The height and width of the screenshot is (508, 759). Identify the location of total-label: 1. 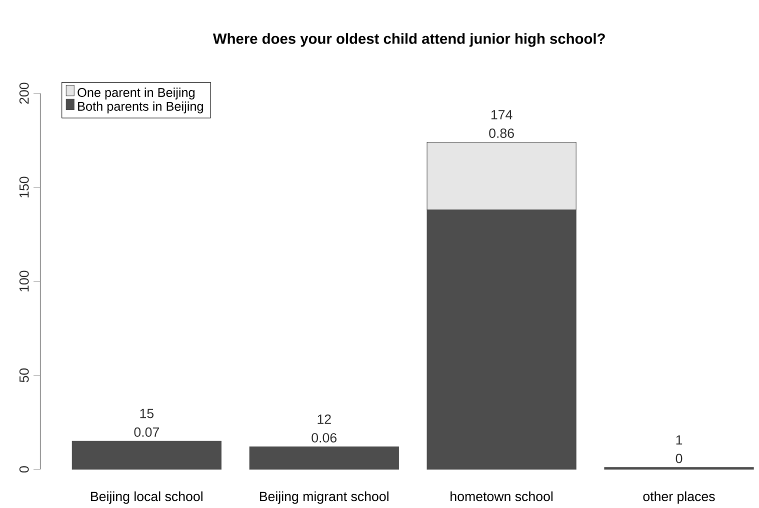
(679, 440).